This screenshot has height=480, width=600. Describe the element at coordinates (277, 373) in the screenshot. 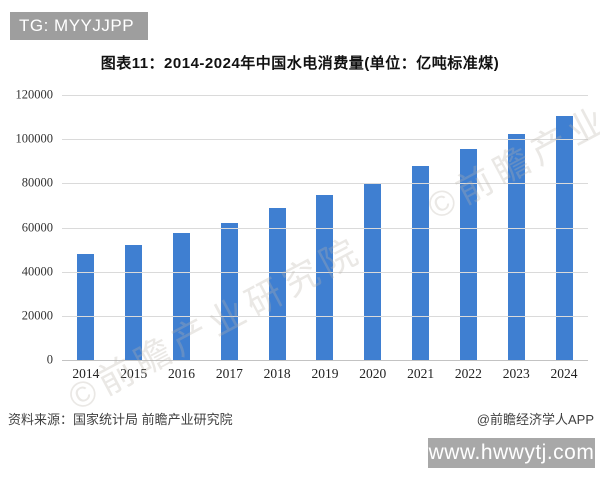

I see `x-tick-label: 2018` at that location.